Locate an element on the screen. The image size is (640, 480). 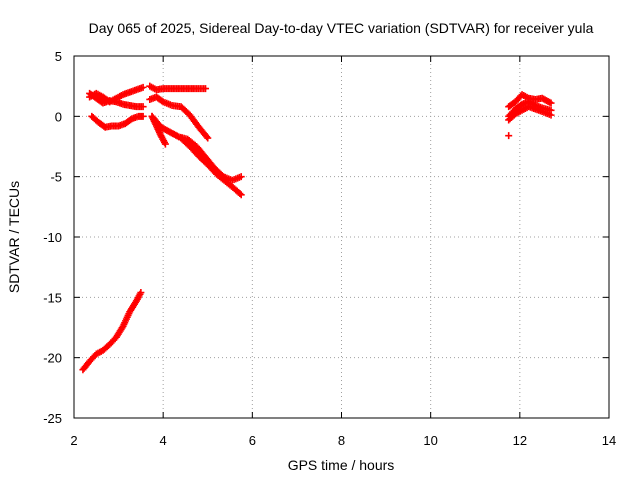
x-tick-label: 4 is located at coordinates (163, 440).